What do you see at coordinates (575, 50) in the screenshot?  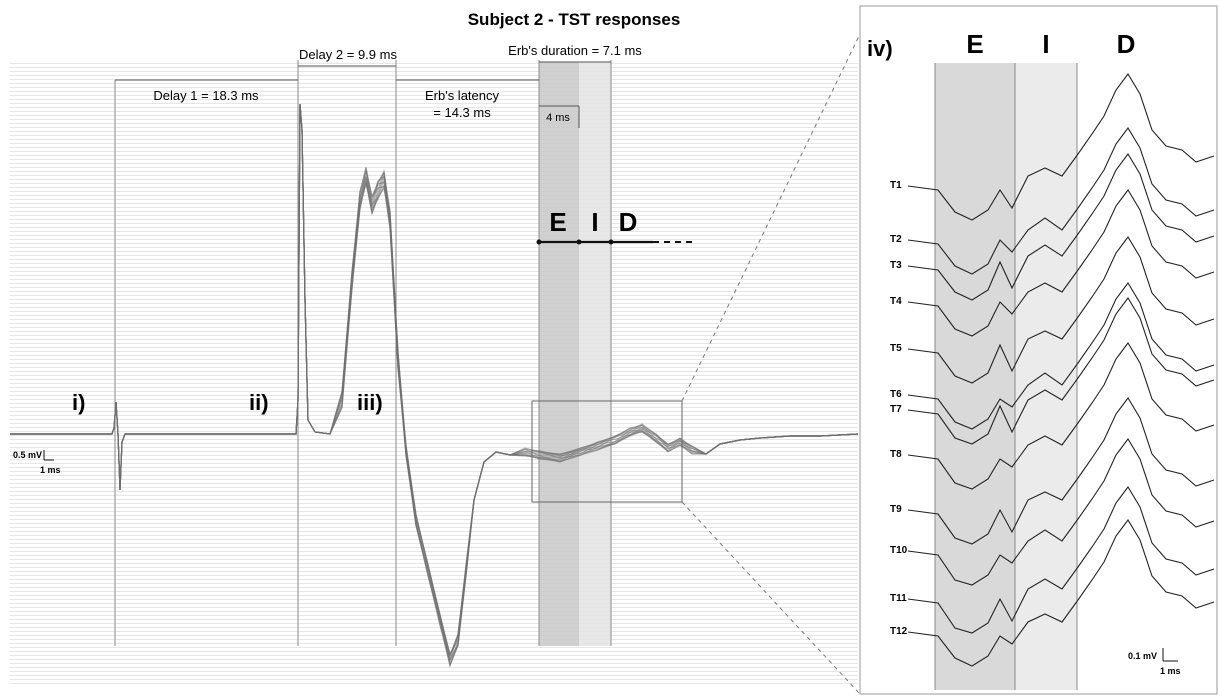 I see `erb-duration-label: Erb's duration = 7.1 ms` at bounding box center [575, 50].